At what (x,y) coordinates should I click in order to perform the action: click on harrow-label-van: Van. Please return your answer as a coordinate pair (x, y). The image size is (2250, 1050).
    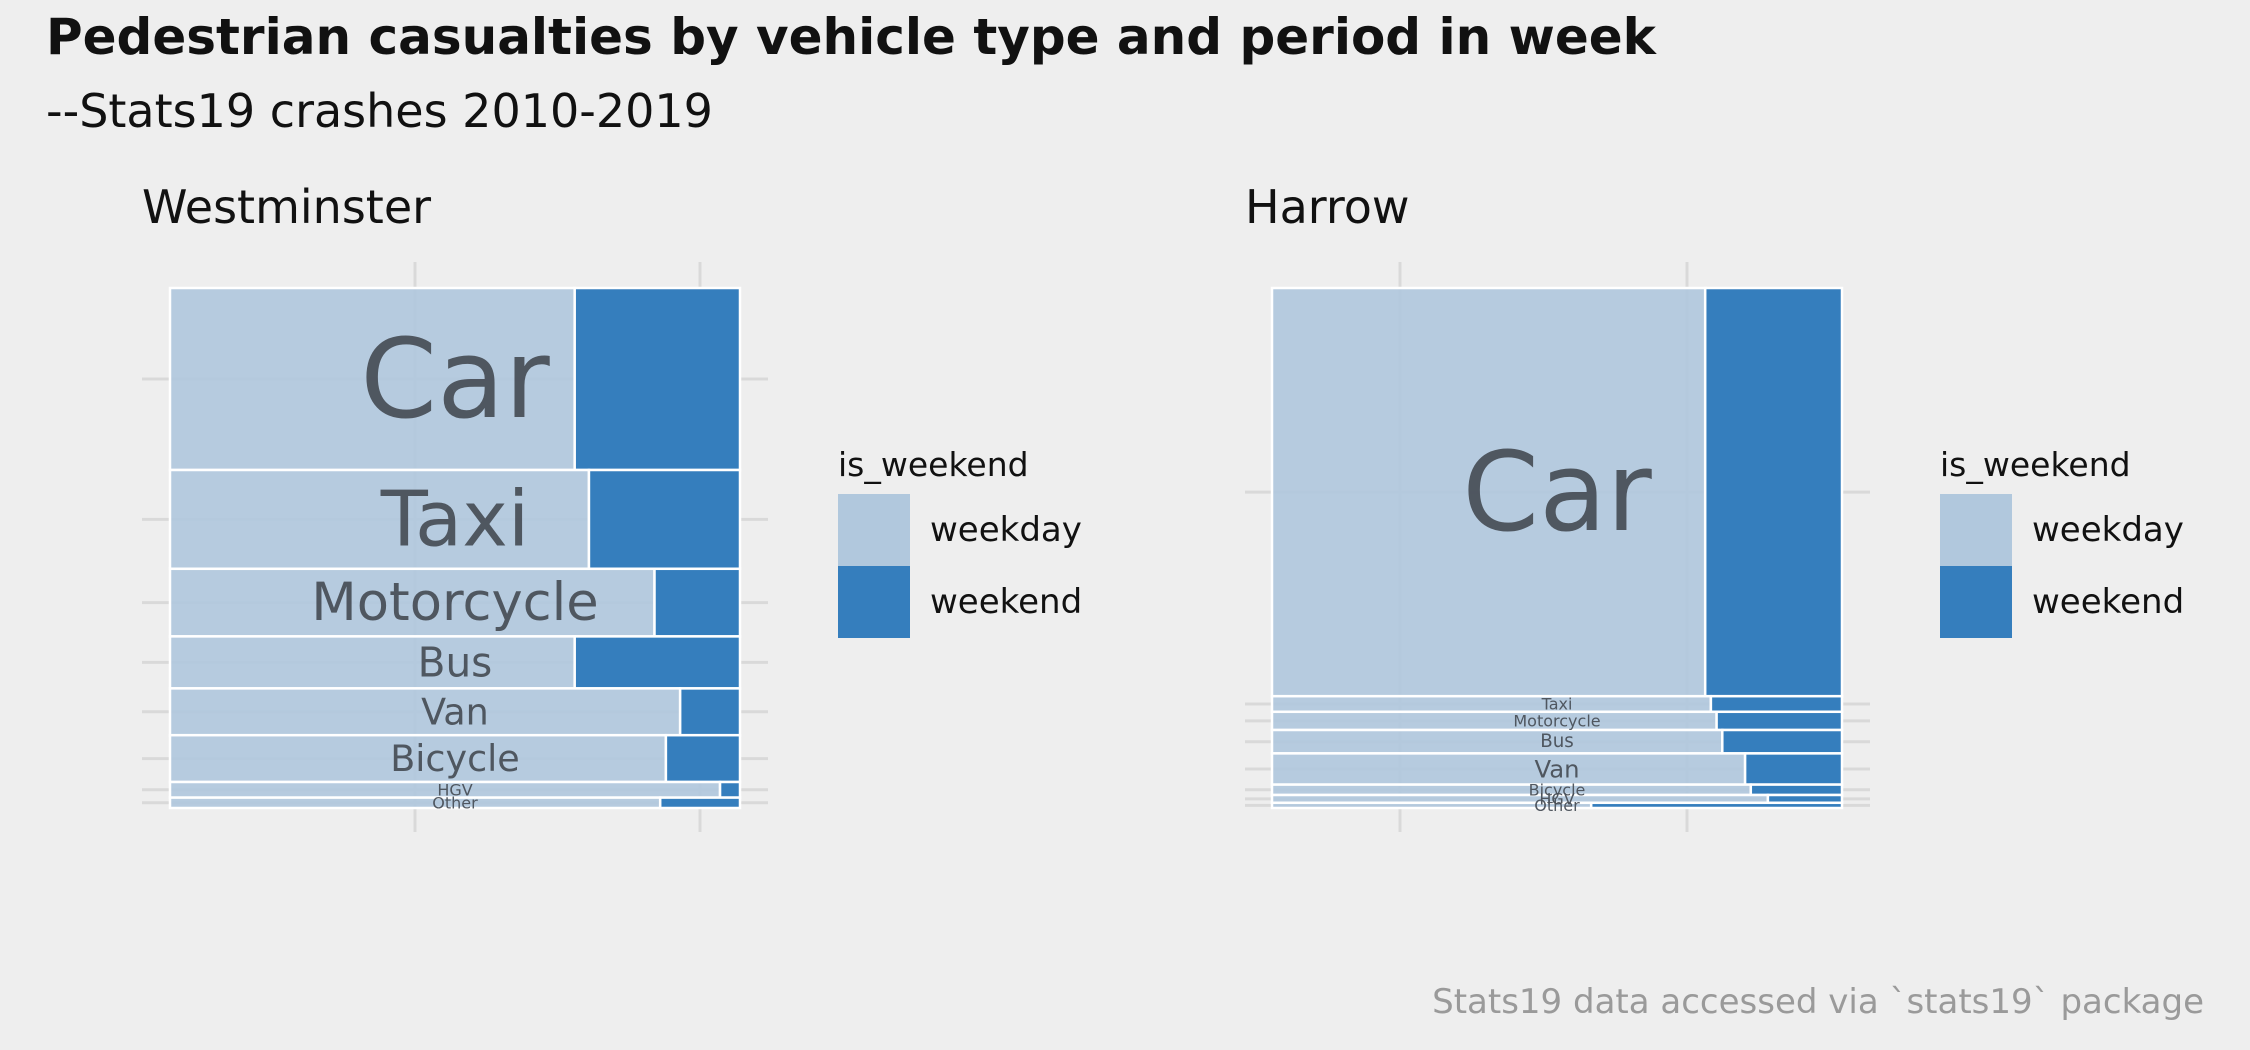
    Looking at the image, I should click on (1556, 769).